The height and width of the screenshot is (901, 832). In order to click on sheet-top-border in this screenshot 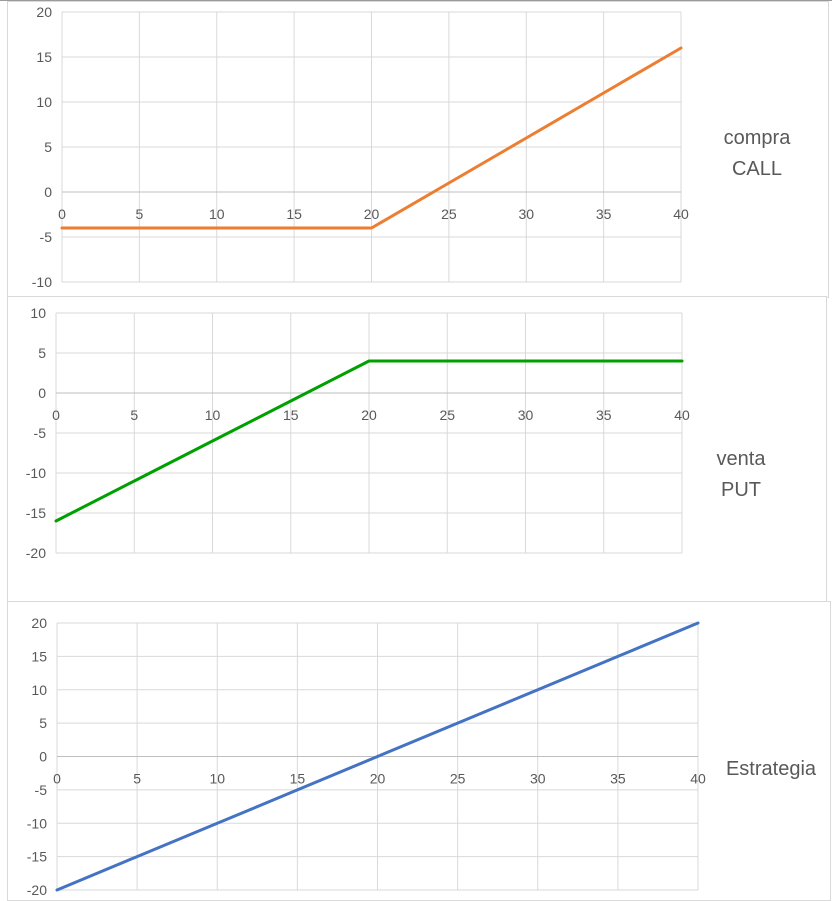, I will do `click(416, 0)`.